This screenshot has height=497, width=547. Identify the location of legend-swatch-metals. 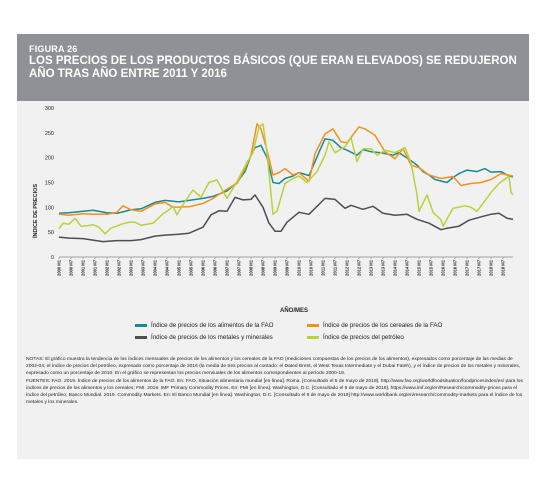
(141, 337).